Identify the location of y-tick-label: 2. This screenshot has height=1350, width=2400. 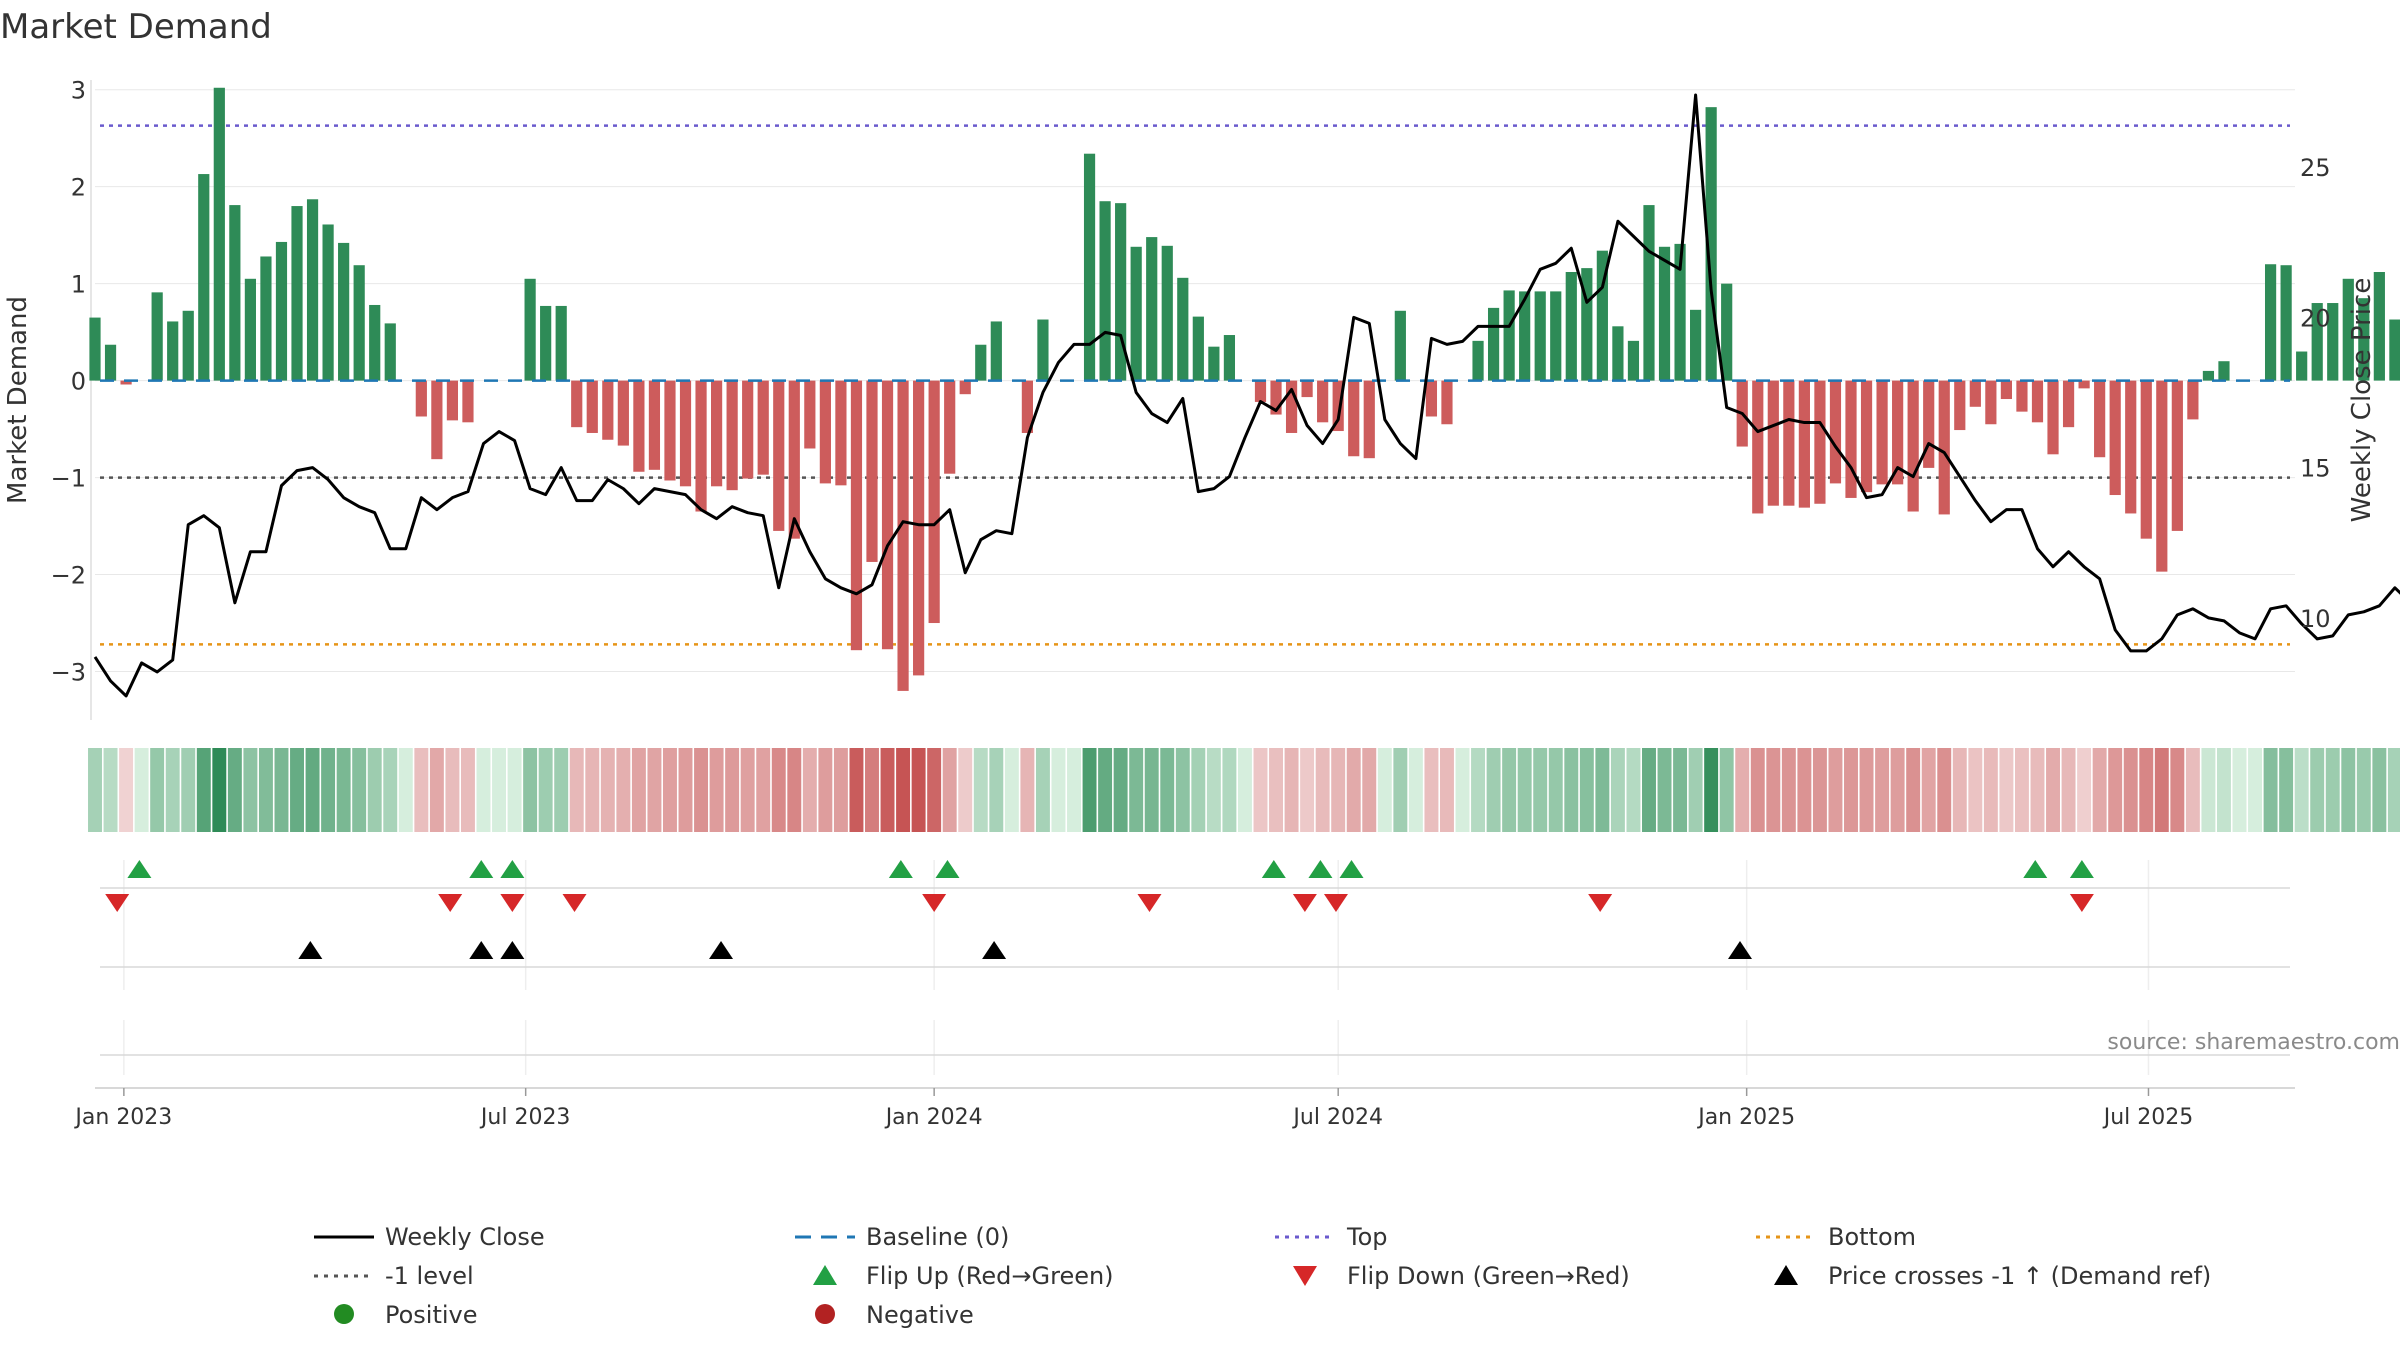
(78, 188).